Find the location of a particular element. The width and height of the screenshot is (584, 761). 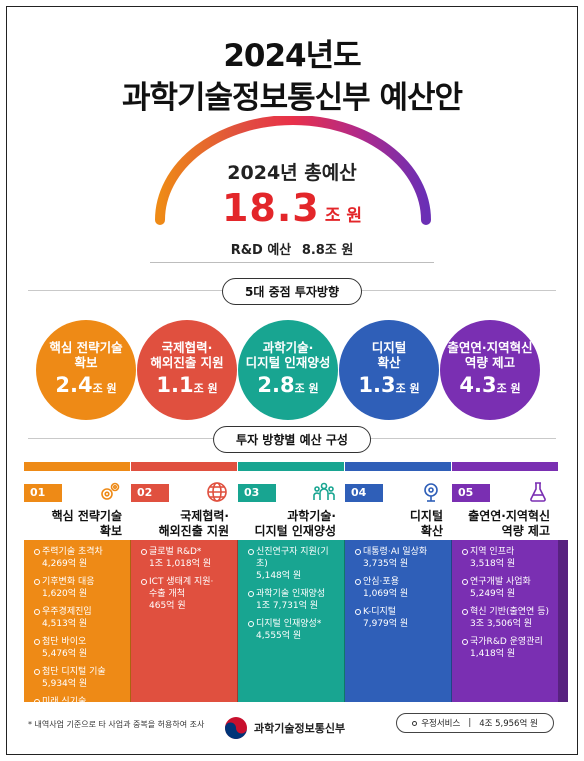

budget-item: 글로벌 R&D* 1조 1,018억 원 is located at coordinates (185, 558).